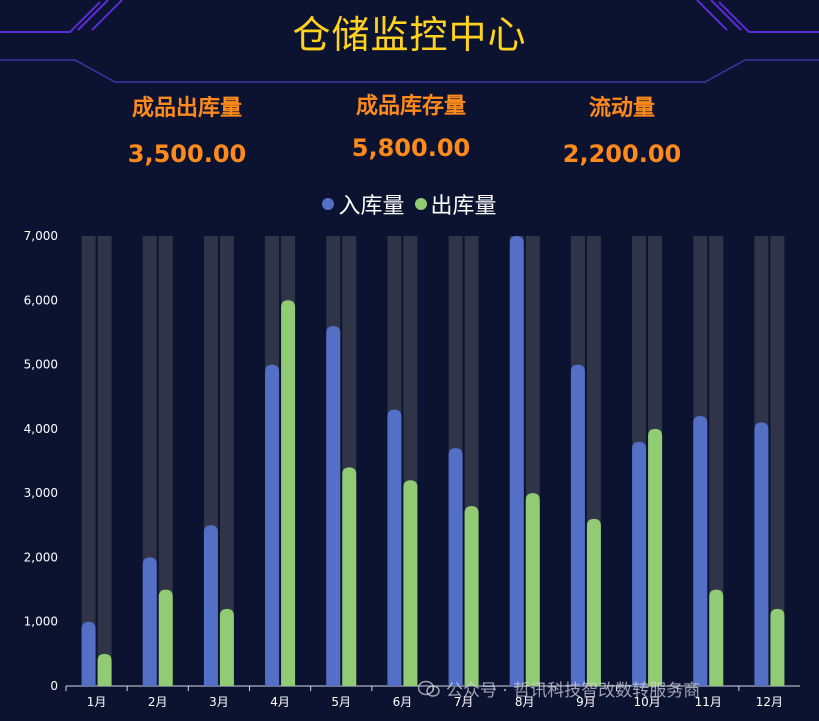 Image resolution: width=819 pixels, height=721 pixels. I want to click on kpi-outbound-value: 3,500.00, so click(187, 154).